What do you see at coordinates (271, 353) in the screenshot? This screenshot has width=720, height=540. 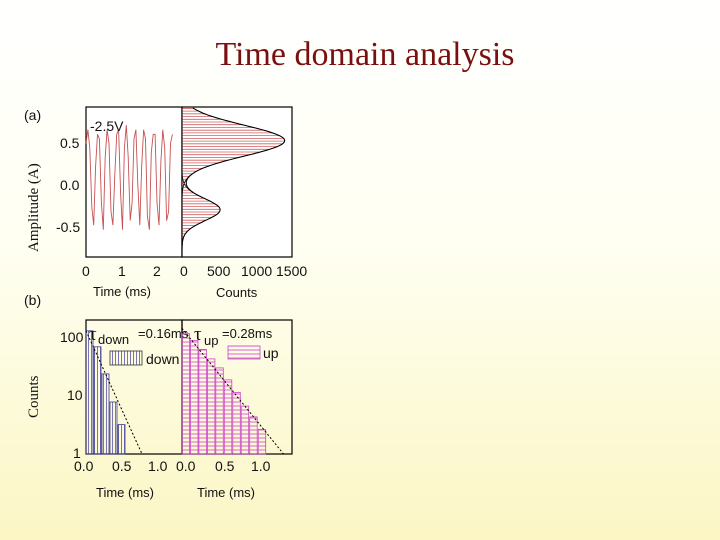 I see `legend-label-up: up` at bounding box center [271, 353].